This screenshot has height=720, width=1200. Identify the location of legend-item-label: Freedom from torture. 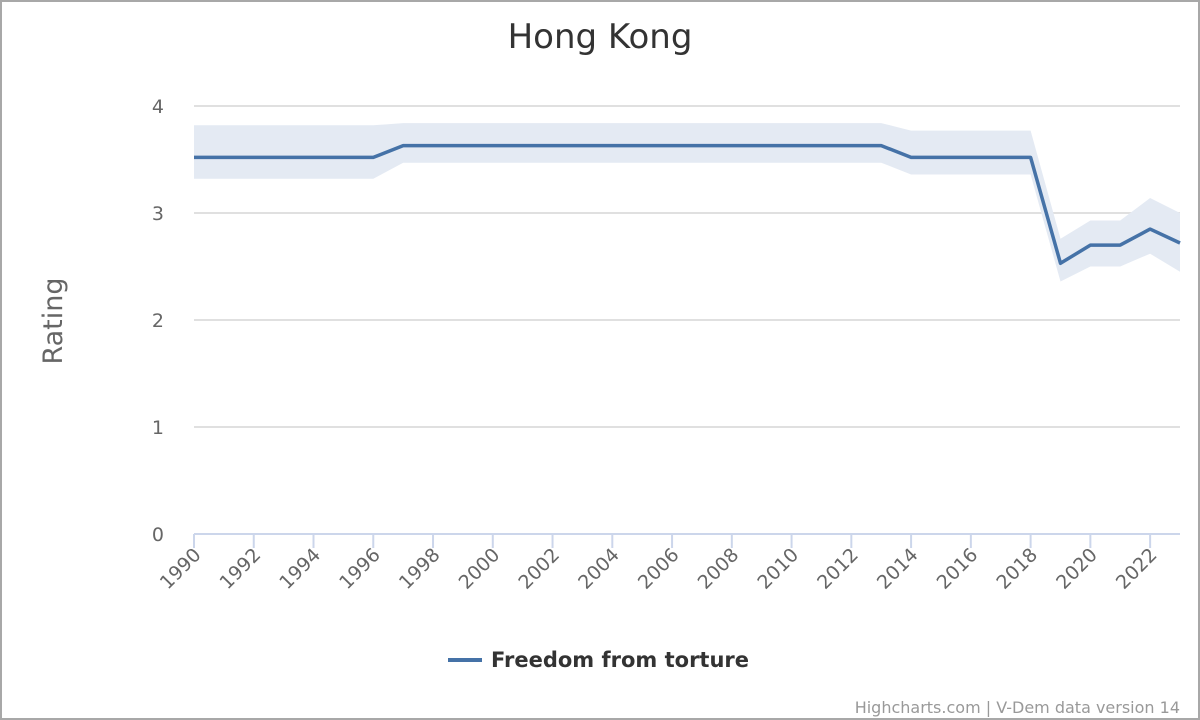
(620, 660).